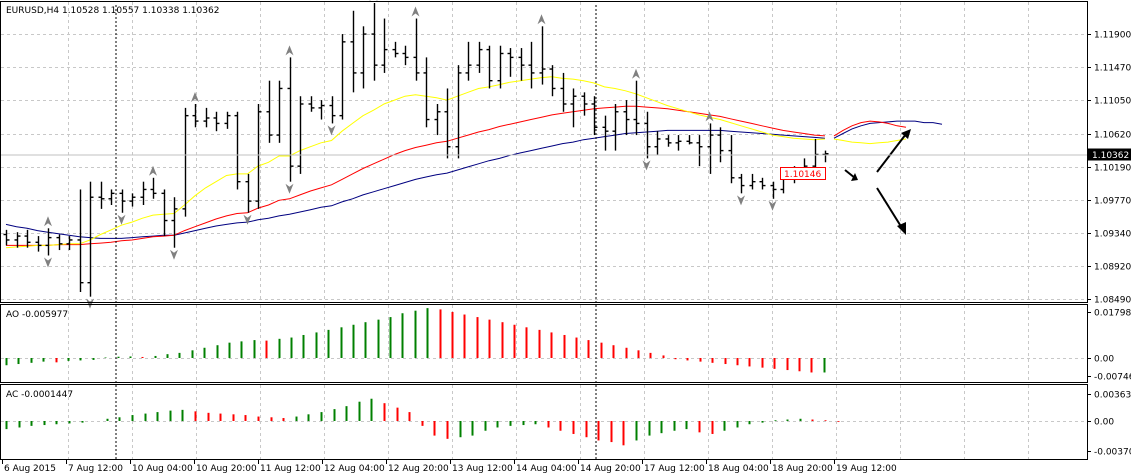 The width and height of the screenshot is (1131, 476). Describe the element at coordinates (906, 134) in the screenshot. I see `arrow-up-head` at that location.